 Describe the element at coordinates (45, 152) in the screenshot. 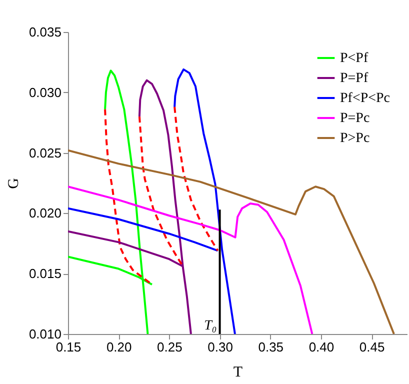

I see `y-tick-label: 0.025` at that location.